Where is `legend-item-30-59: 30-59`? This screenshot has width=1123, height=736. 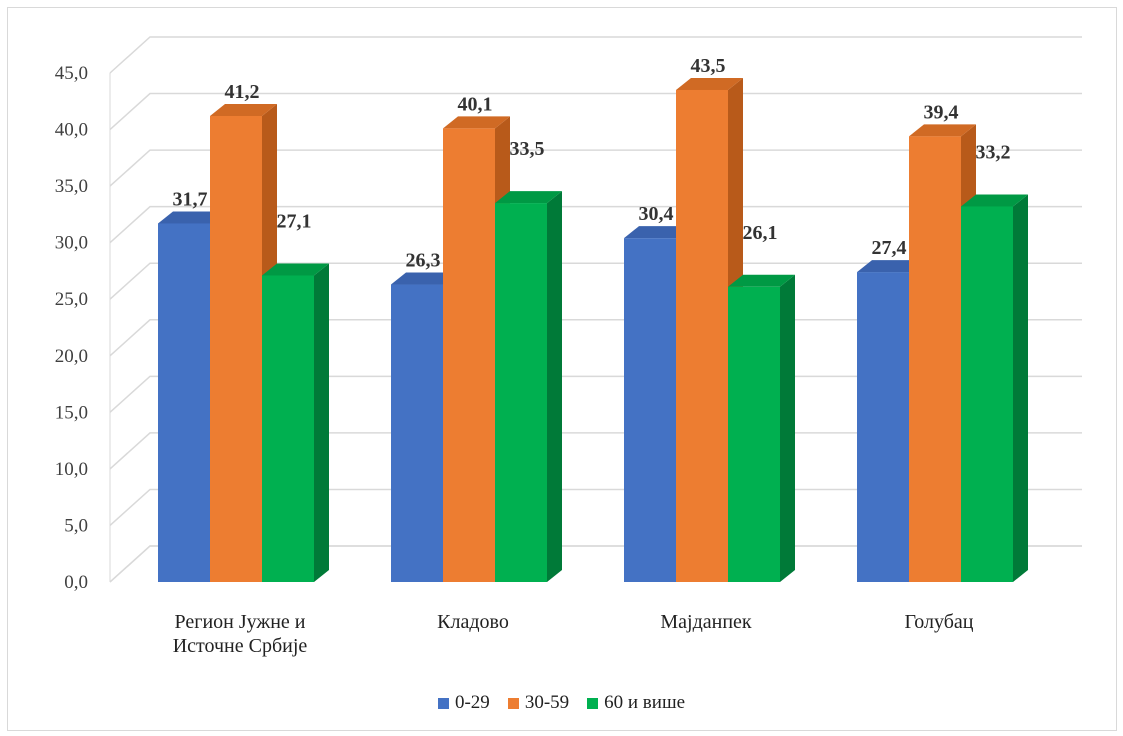
legend-item-30-59: 30-59 is located at coordinates (538, 703).